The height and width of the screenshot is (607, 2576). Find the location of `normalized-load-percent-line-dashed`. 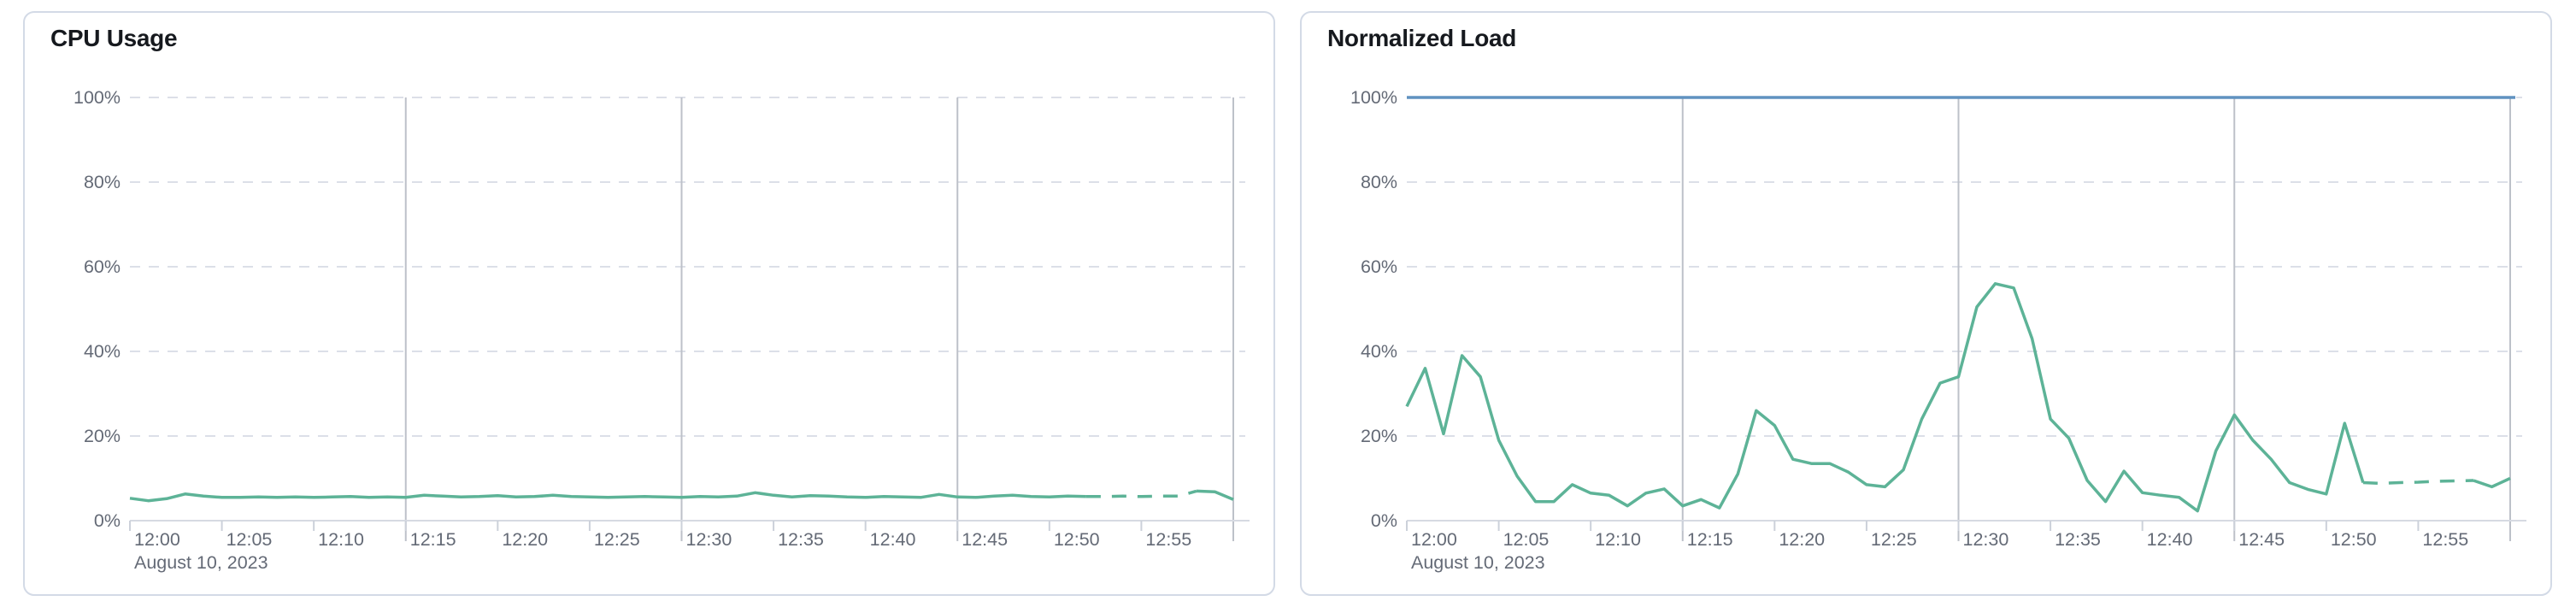

normalized-load-percent-line-dashed is located at coordinates (2418, 482).